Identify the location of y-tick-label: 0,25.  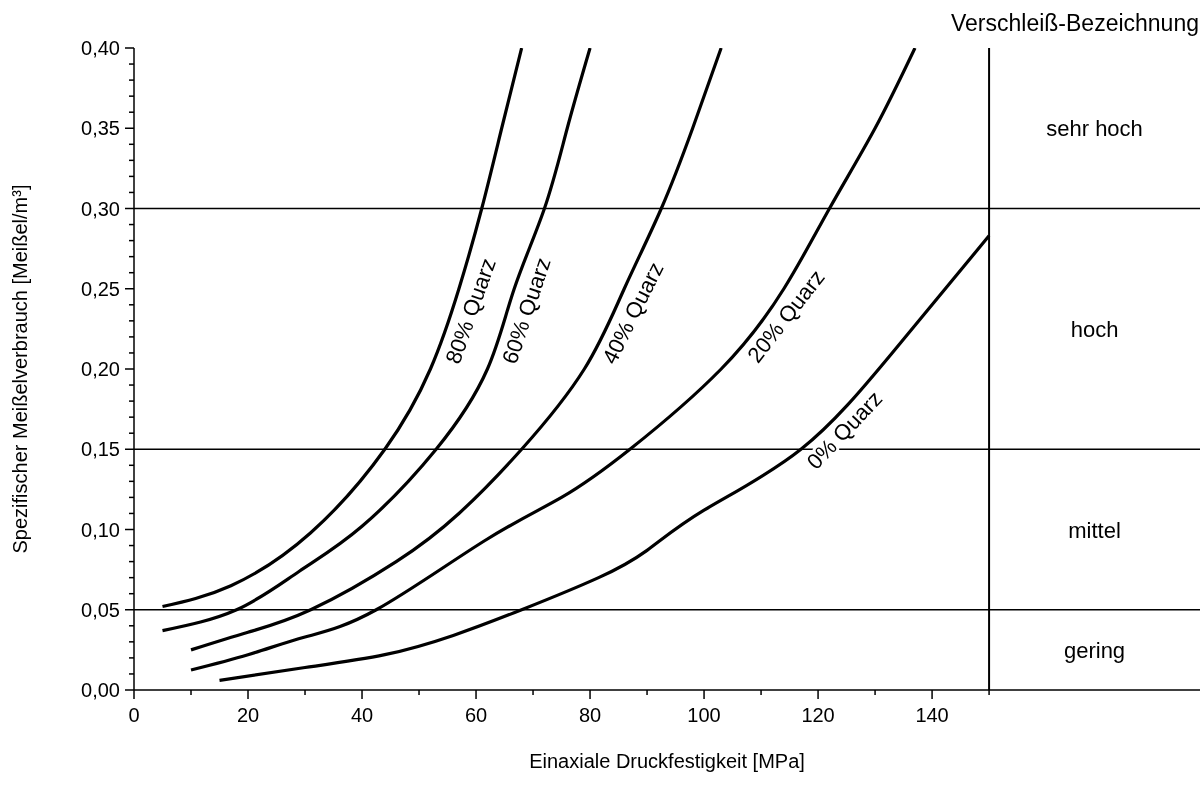
(100, 288).